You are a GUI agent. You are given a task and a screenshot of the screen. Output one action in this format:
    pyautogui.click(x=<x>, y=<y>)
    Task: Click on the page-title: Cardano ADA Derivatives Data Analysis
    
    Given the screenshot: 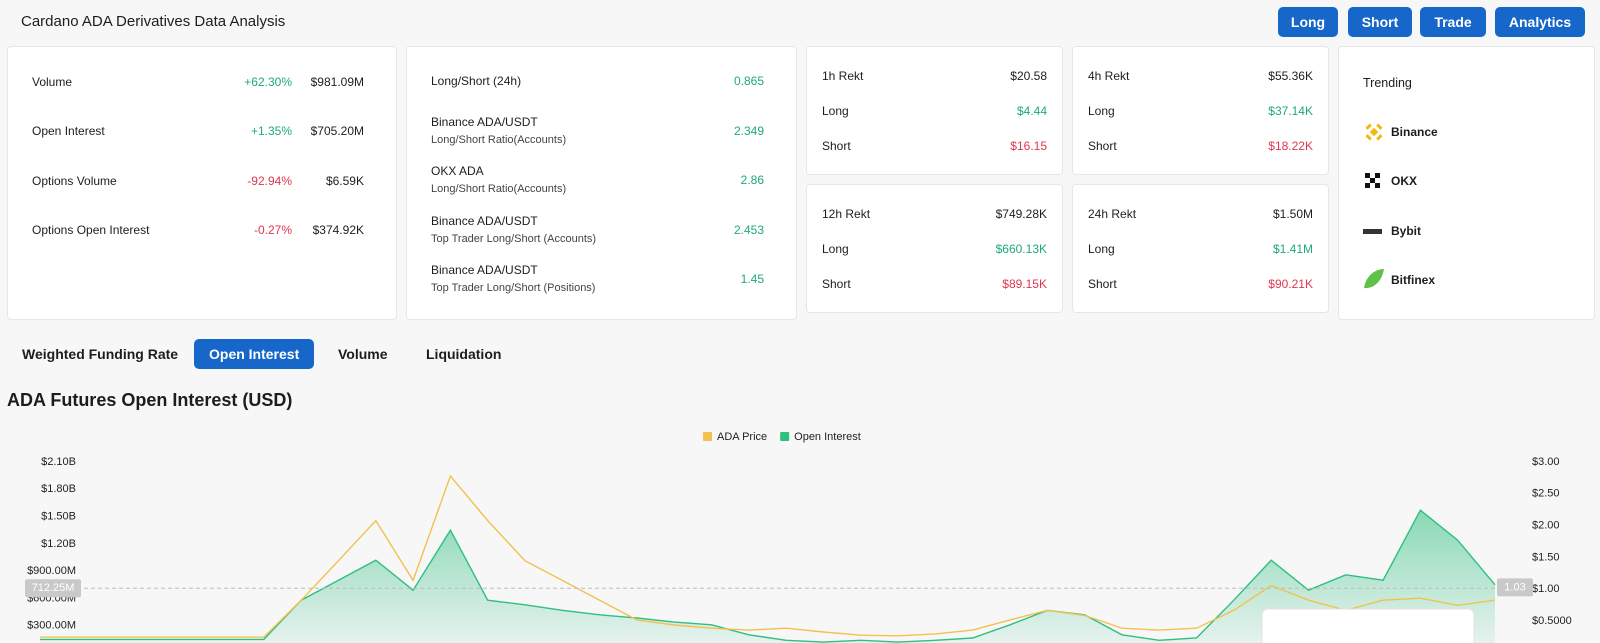 What is the action you would take?
    pyautogui.click(x=153, y=21)
    